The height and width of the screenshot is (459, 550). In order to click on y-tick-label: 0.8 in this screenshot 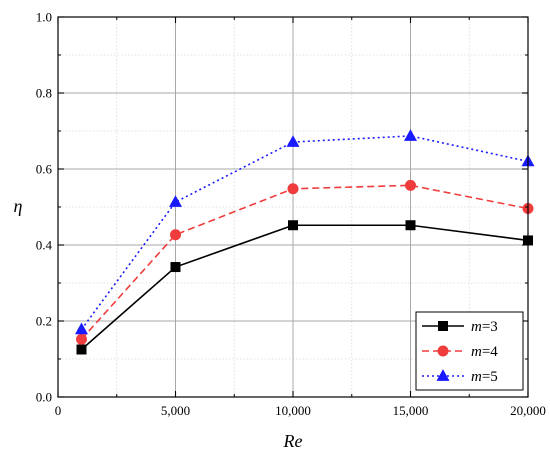, I will do `click(44, 93)`.